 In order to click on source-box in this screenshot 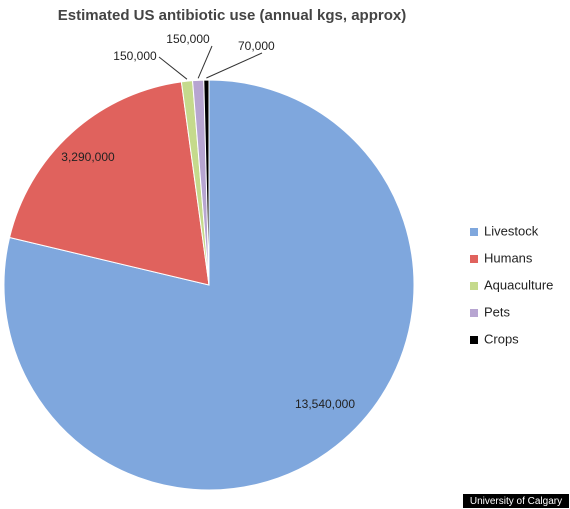, I will do `click(516, 501)`.